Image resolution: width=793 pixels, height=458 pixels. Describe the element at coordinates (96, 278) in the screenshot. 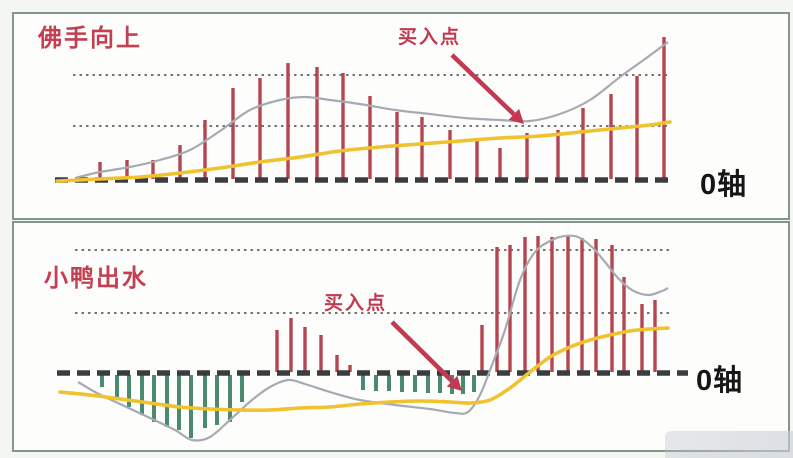

I see `pattern-title-bottom: 小鸭出水` at that location.